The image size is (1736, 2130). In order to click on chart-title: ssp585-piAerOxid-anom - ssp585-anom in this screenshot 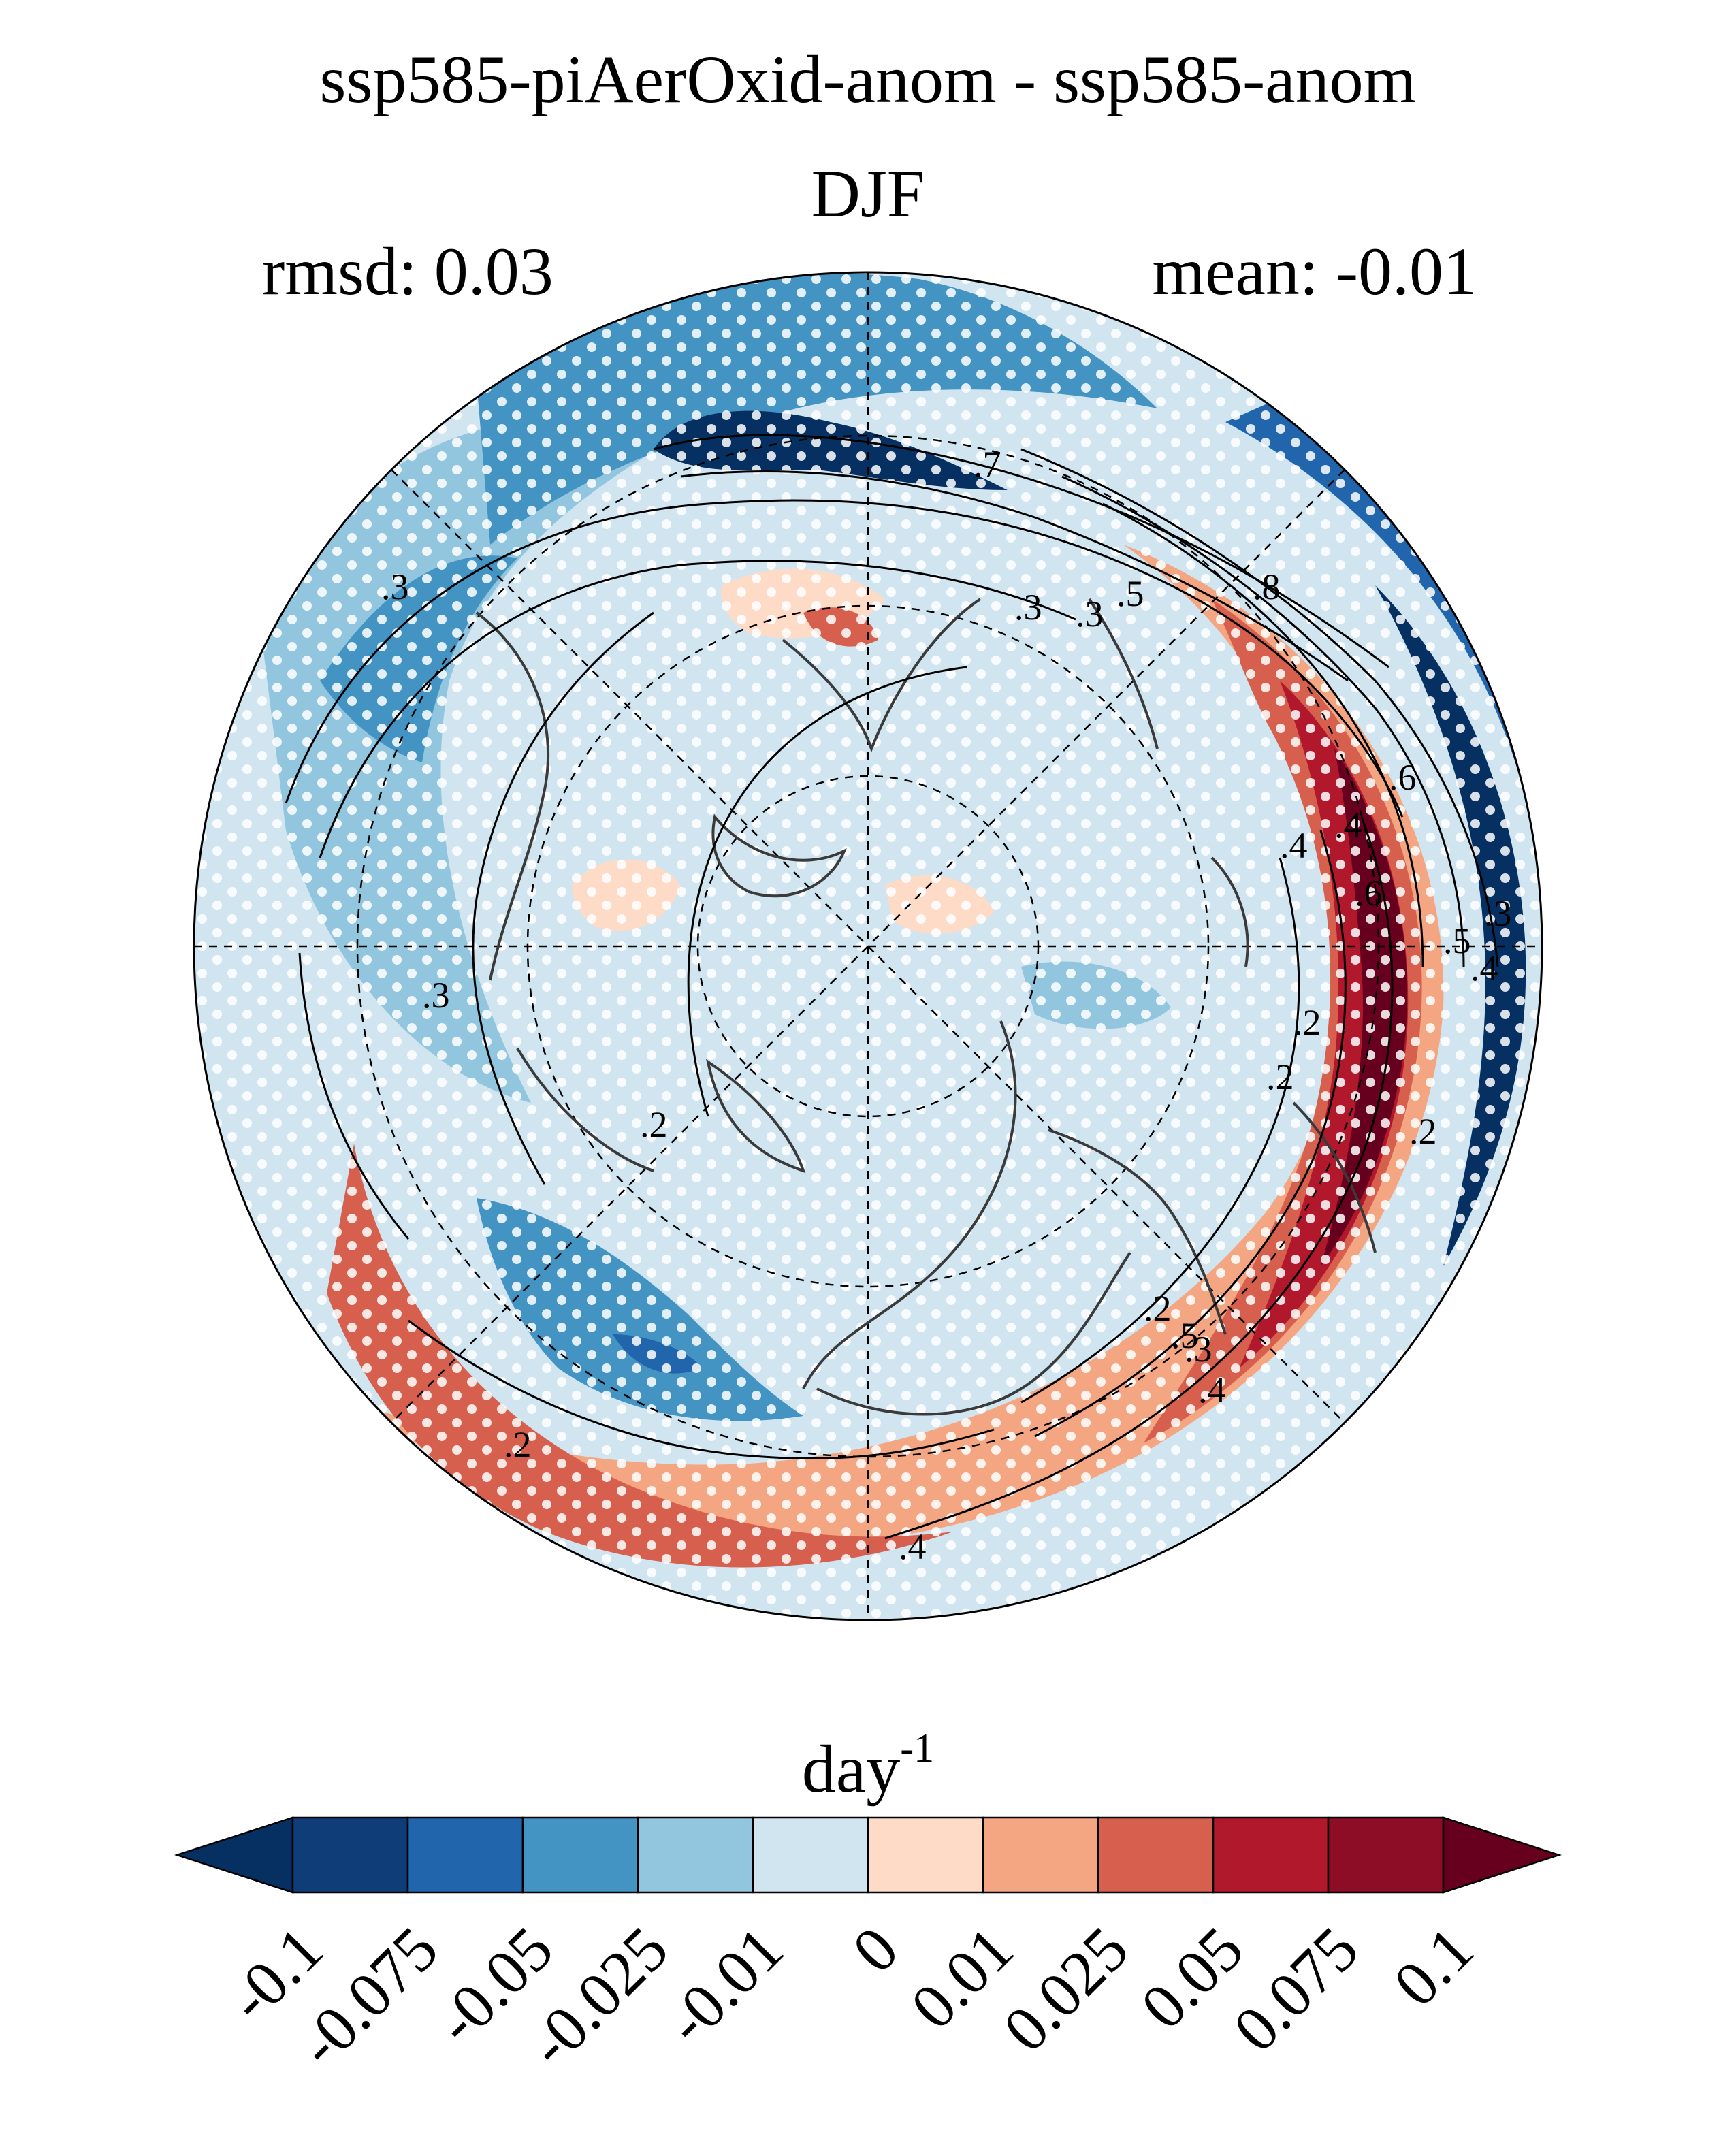, I will do `click(868, 79)`.